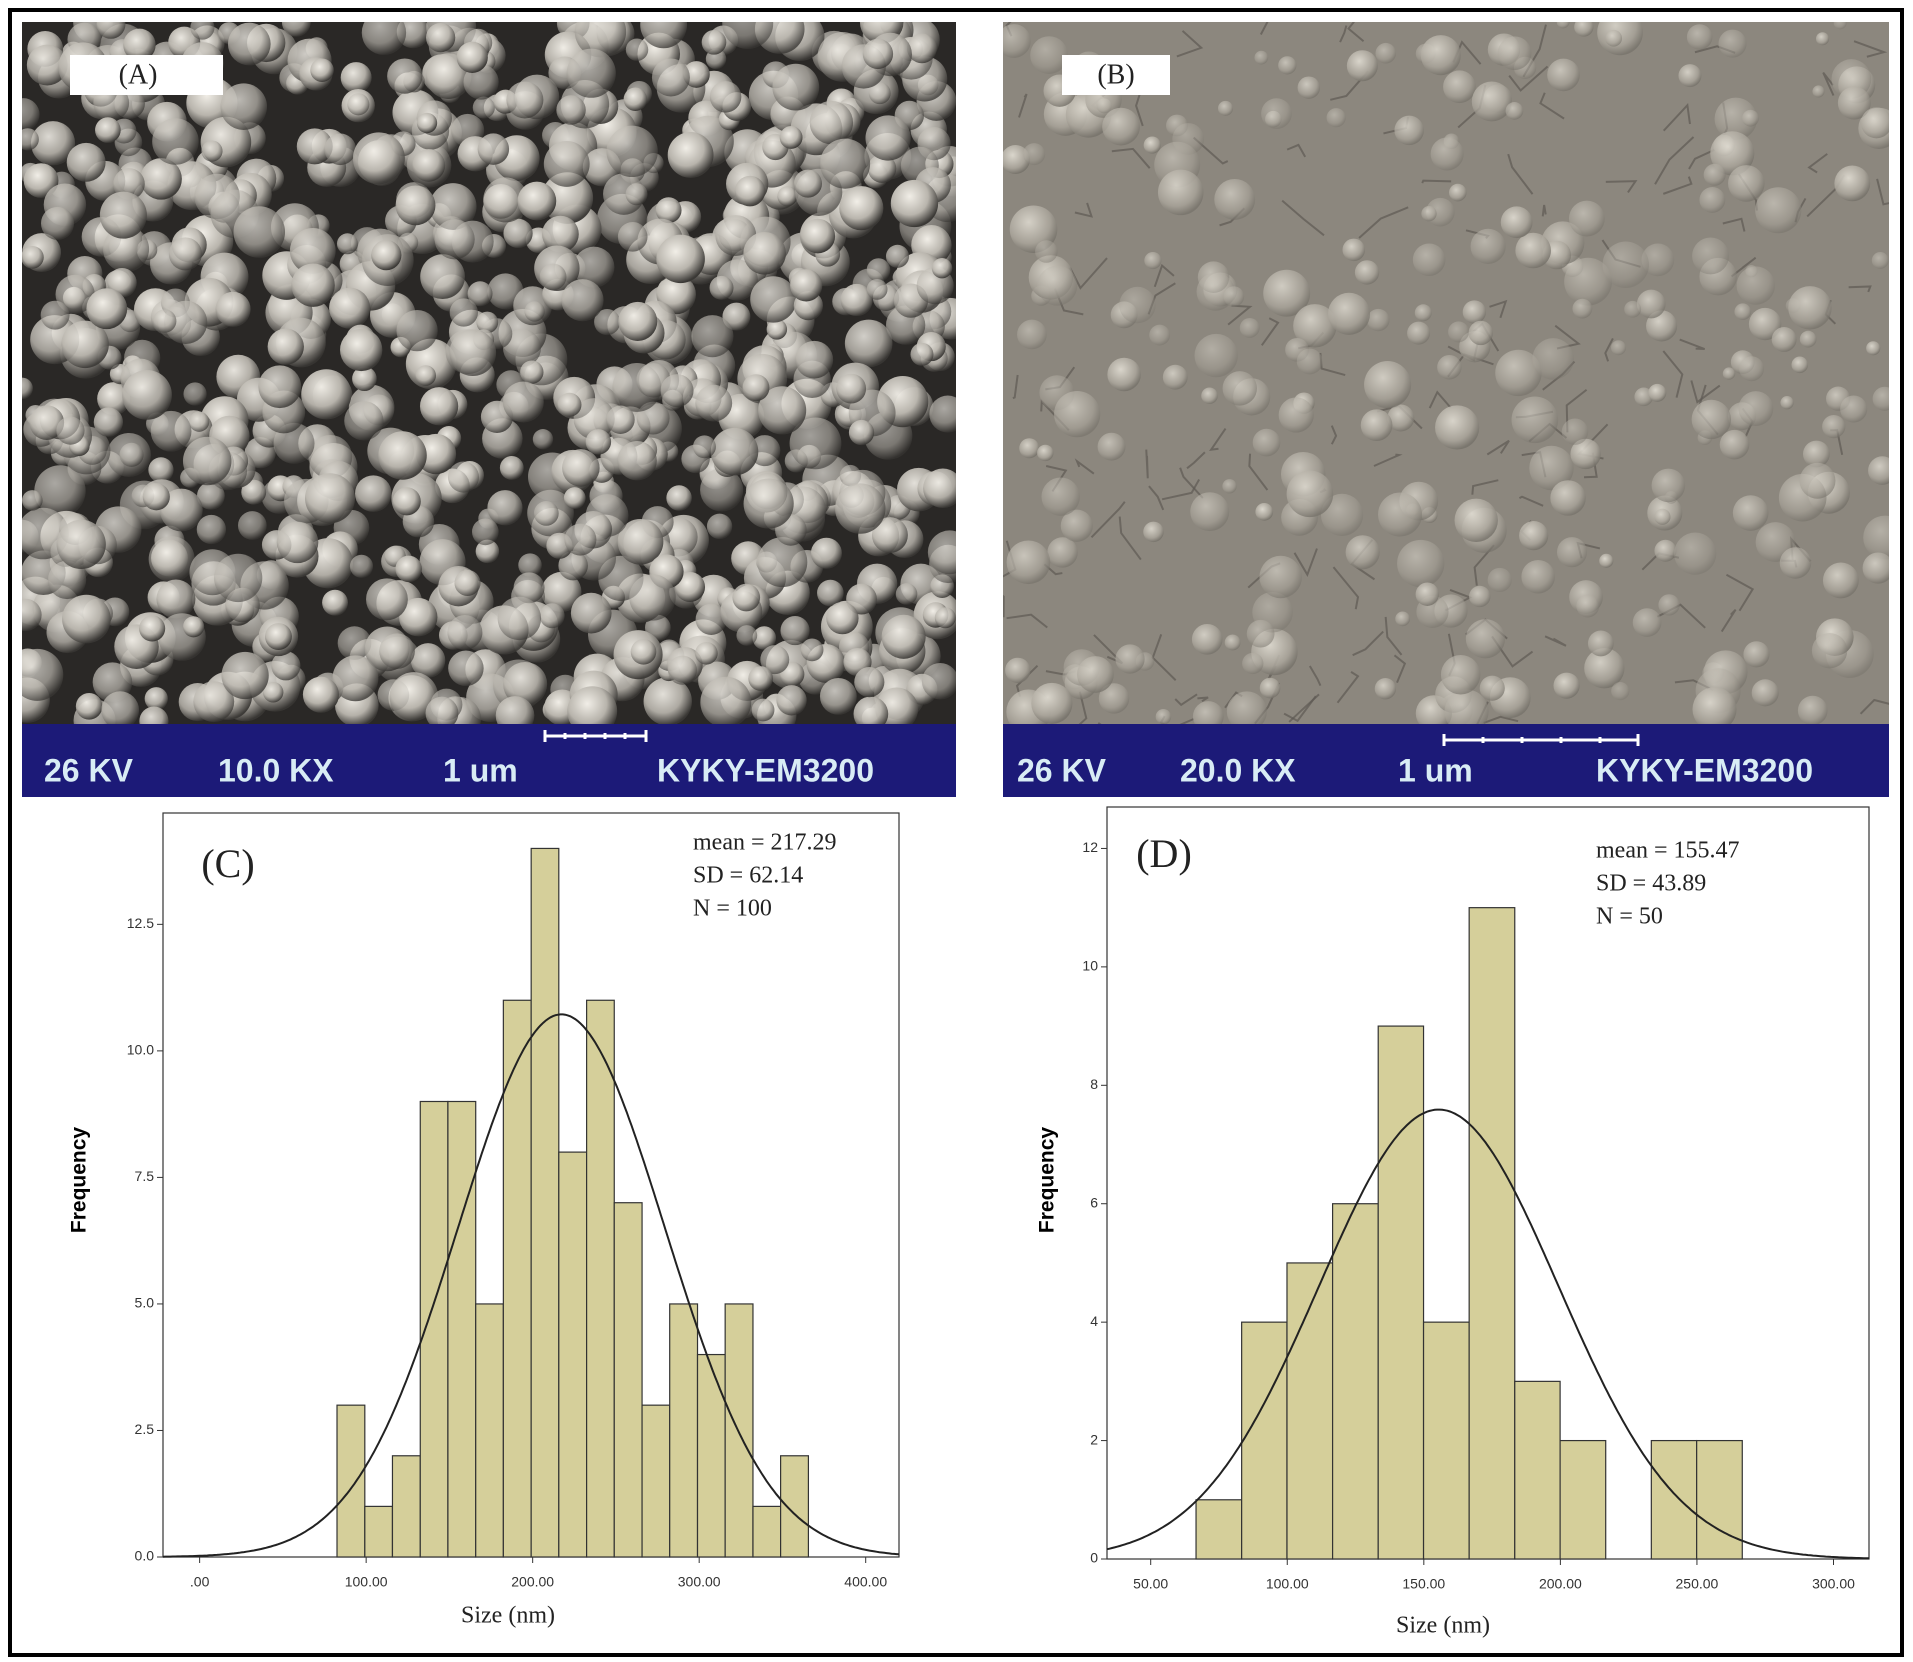 Image resolution: width=1913 pixels, height=1662 pixels. Describe the element at coordinates (765, 770) in the screenshot. I see `info-text: KYKY-EM3200` at that location.